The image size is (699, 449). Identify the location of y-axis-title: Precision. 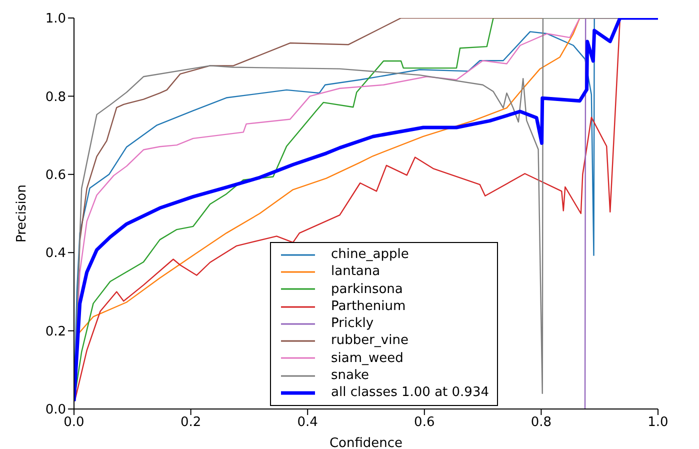
(22, 213).